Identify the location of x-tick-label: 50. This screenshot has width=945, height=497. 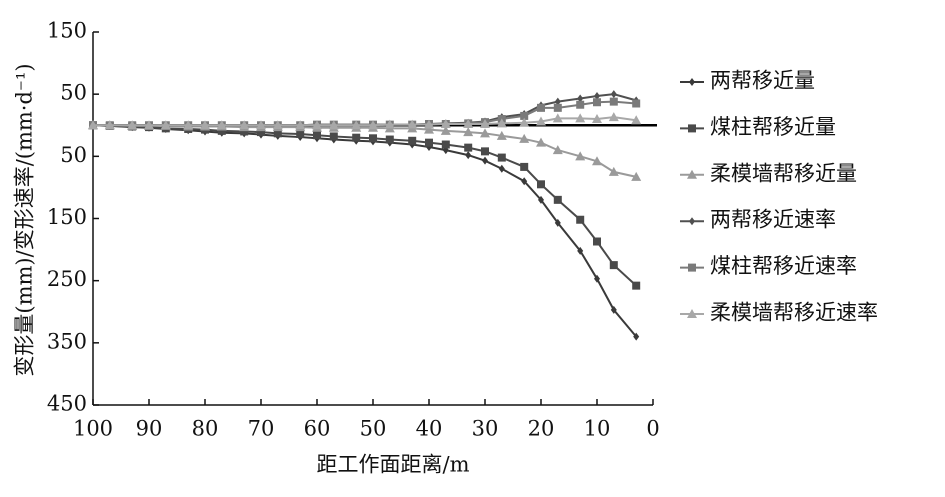
(373, 429).